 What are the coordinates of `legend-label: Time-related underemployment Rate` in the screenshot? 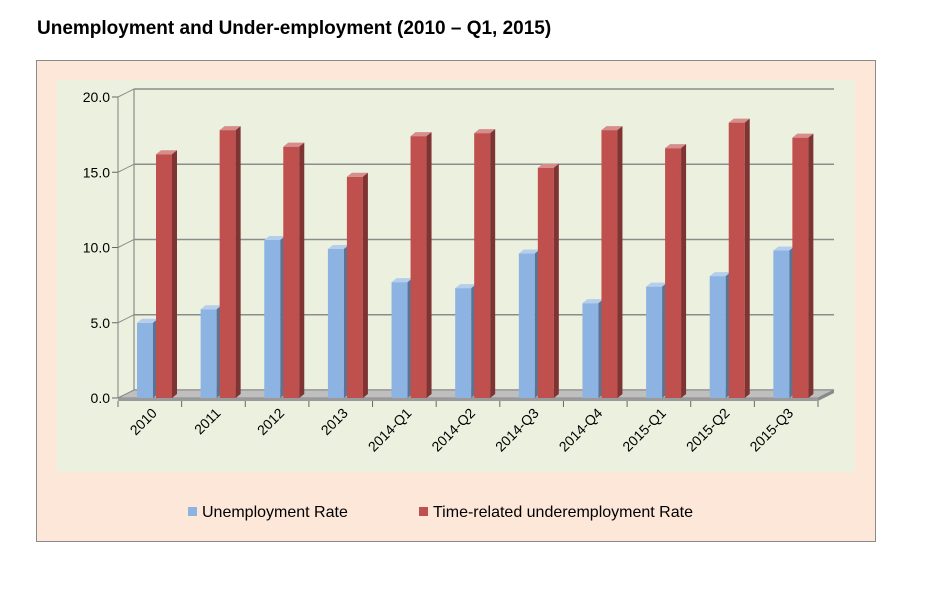 It's located at (563, 512).